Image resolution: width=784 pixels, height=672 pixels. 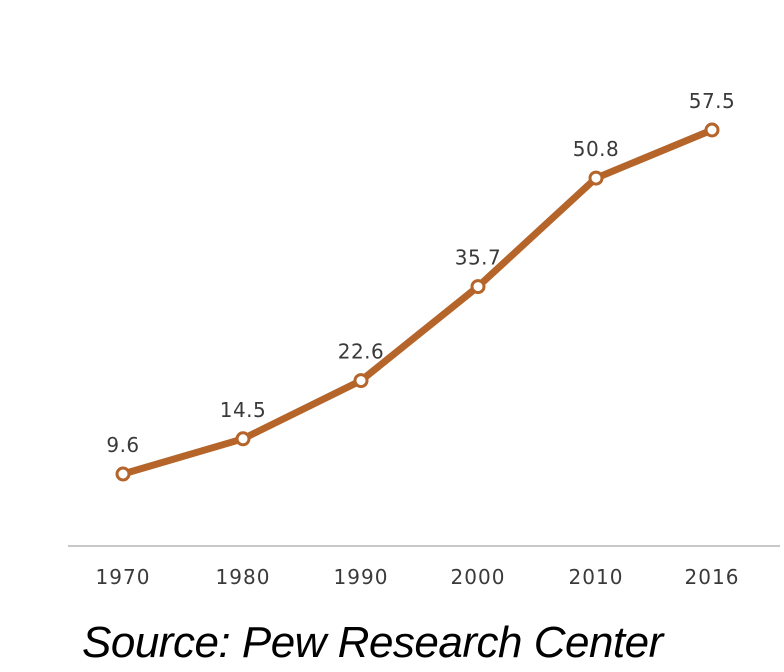 What do you see at coordinates (372, 642) in the screenshot?
I see `source-caption: Source: Pew Research Center` at bounding box center [372, 642].